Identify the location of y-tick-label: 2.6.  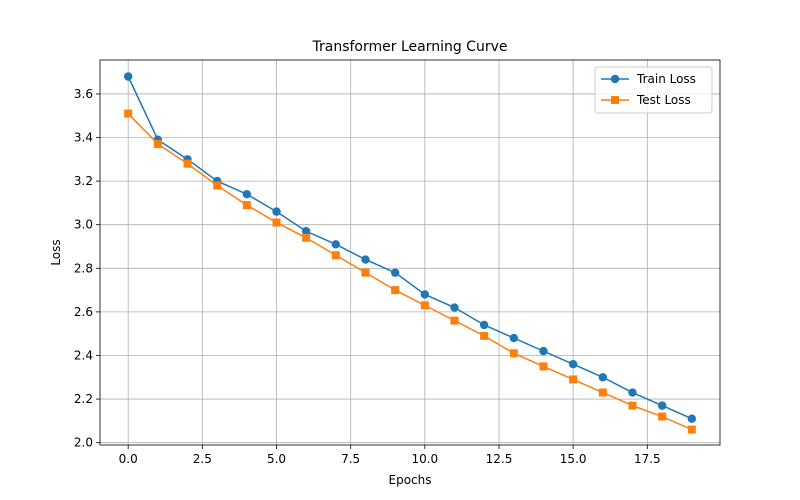
(83, 312).